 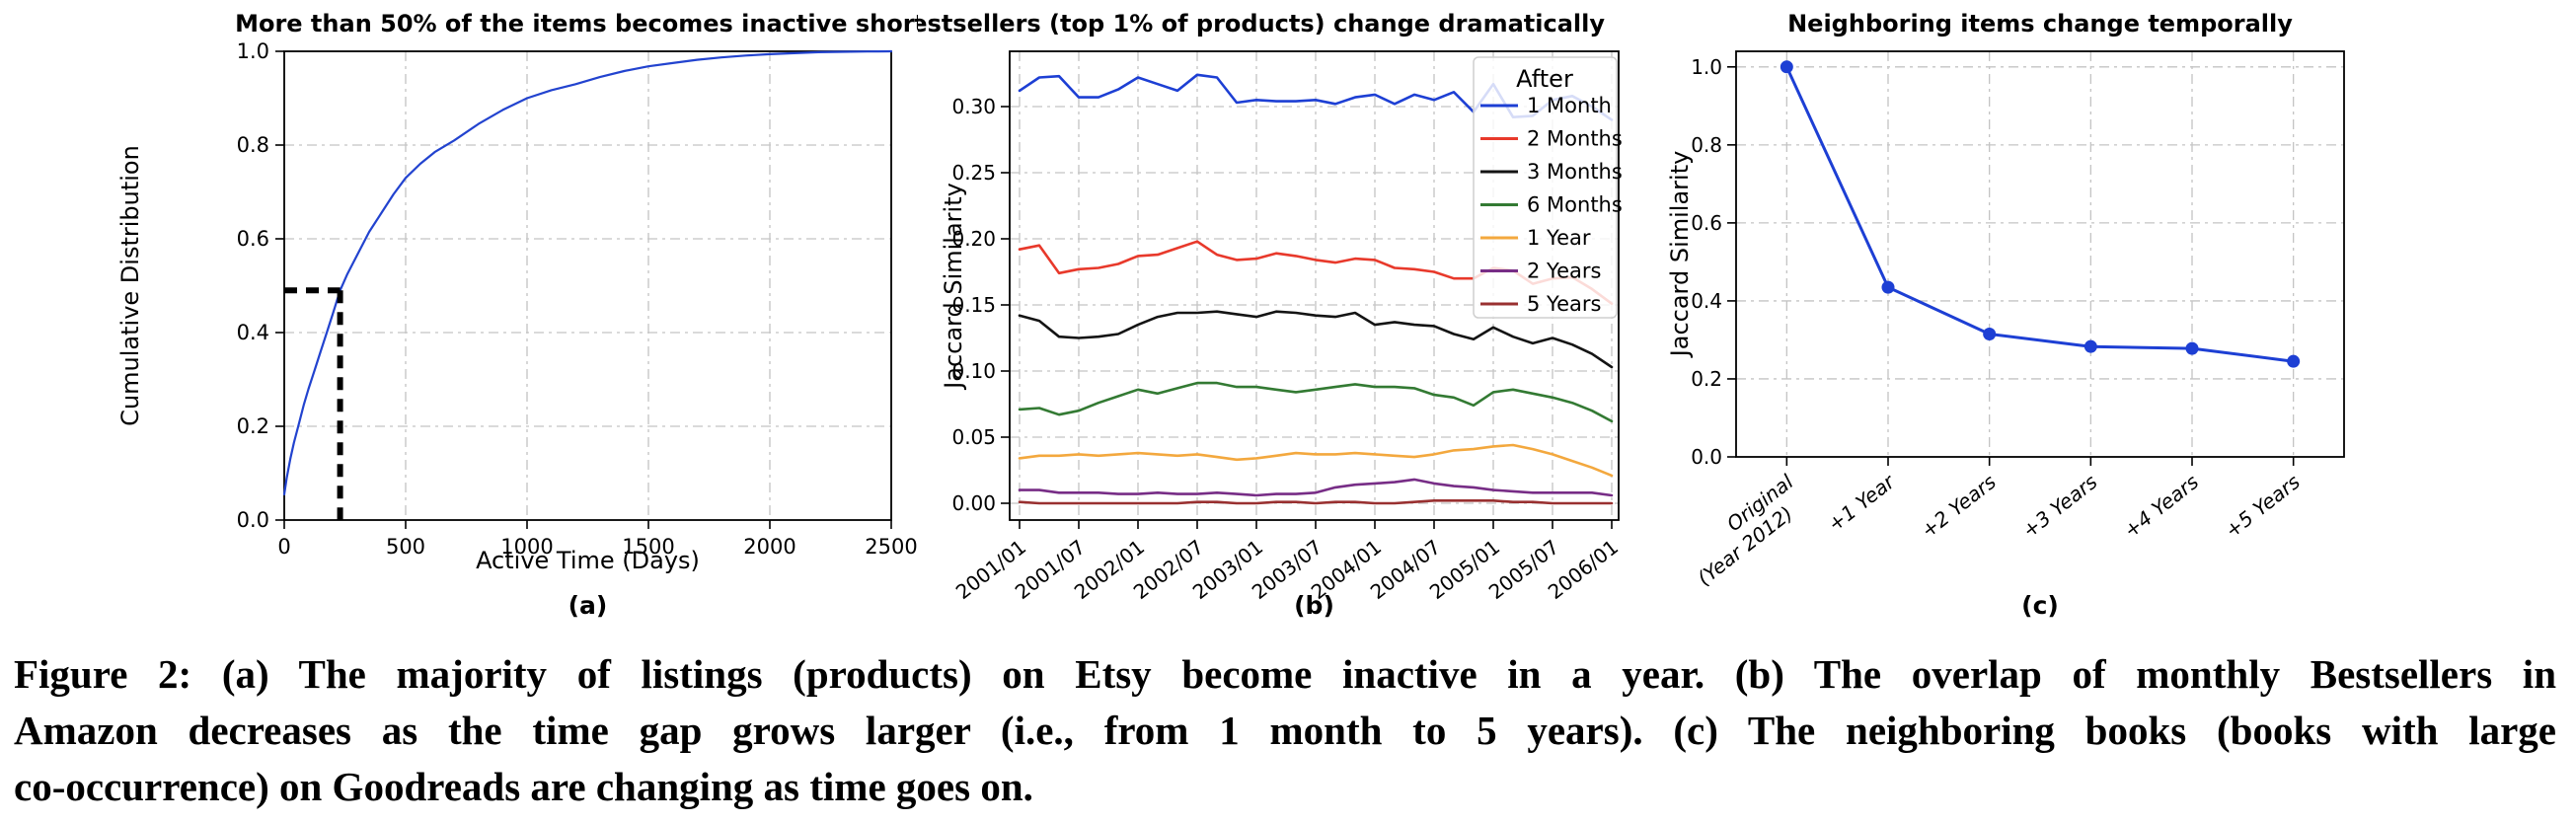 I want to click on series-line-5-years, so click(x=1316, y=501).